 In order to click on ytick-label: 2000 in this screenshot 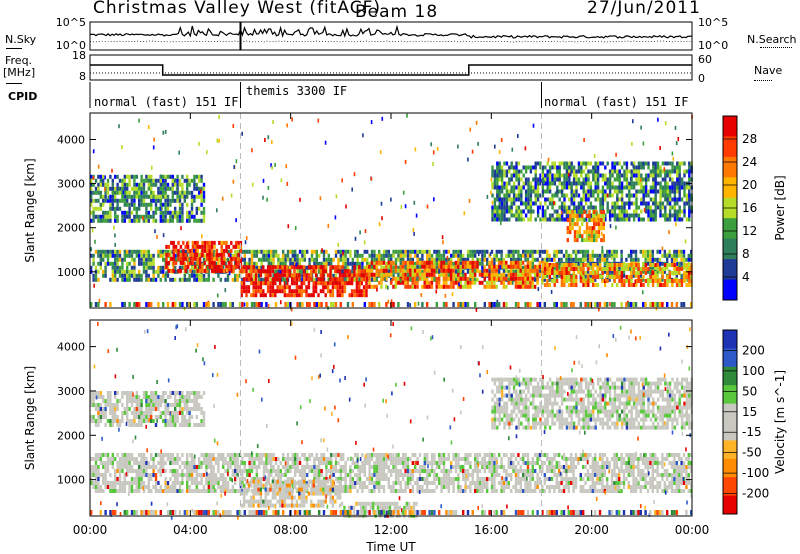, I will do `click(71, 228)`.